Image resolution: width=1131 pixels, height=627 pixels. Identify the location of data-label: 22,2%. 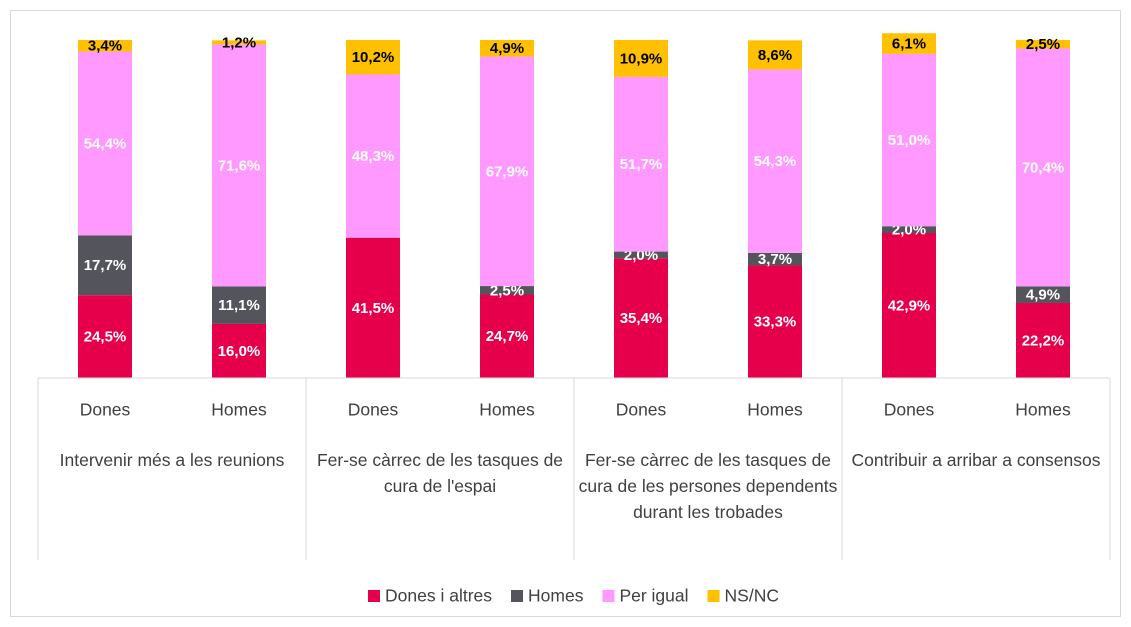
(1043, 340).